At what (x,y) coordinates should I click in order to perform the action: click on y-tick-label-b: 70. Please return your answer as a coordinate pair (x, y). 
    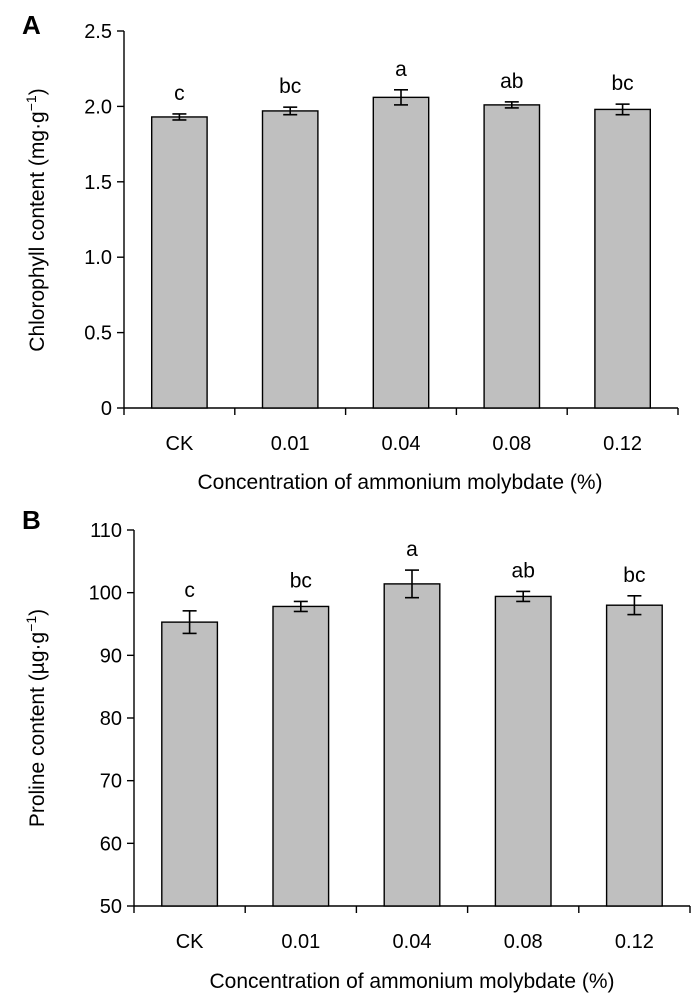
    Looking at the image, I should click on (111, 782).